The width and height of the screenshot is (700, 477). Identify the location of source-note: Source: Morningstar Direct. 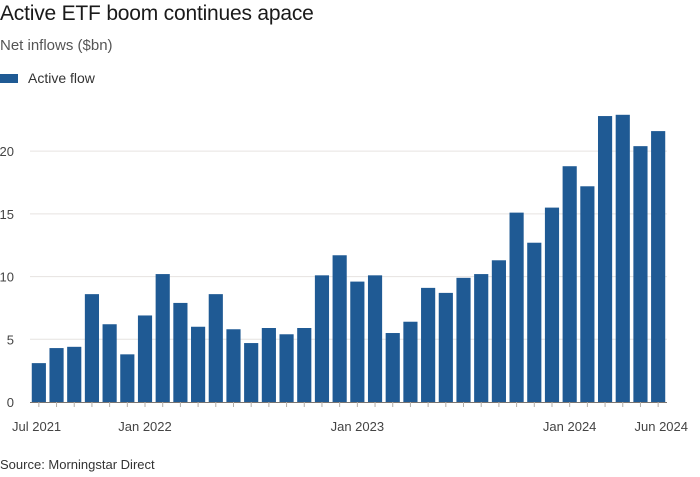
(77, 464).